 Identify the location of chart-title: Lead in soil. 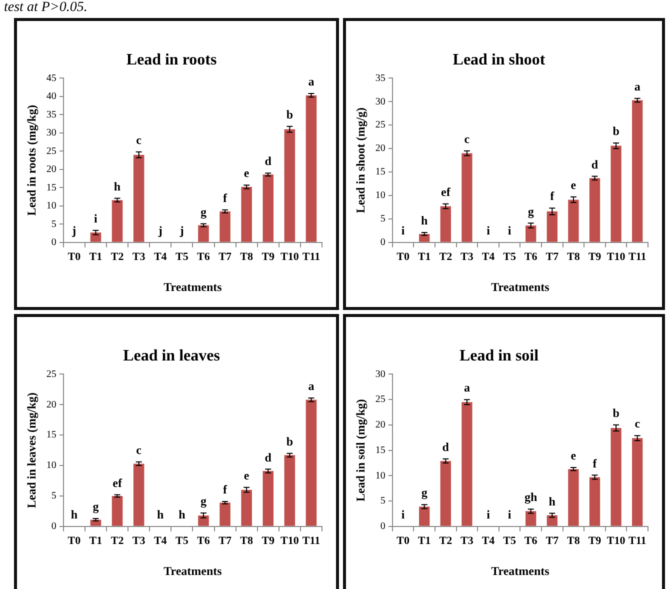
(499, 356).